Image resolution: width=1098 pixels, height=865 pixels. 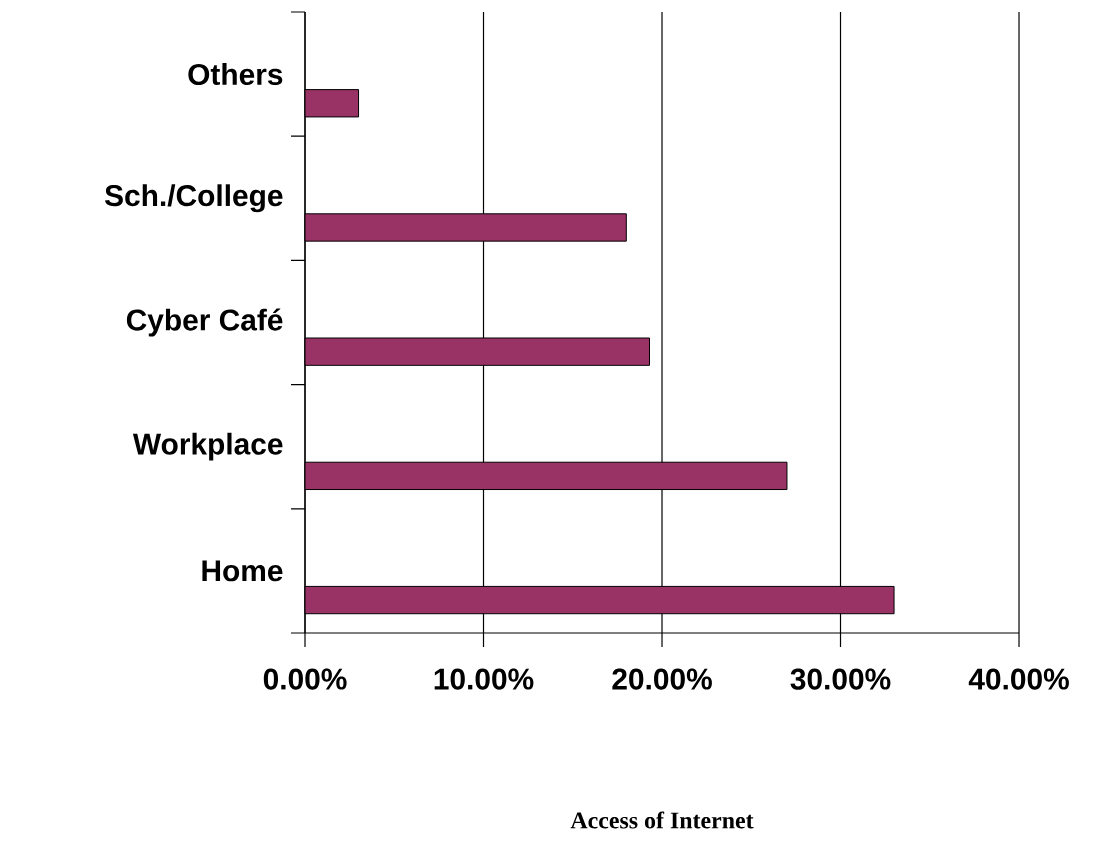 I want to click on x-tick-label: 20.00%, so click(x=662, y=679).